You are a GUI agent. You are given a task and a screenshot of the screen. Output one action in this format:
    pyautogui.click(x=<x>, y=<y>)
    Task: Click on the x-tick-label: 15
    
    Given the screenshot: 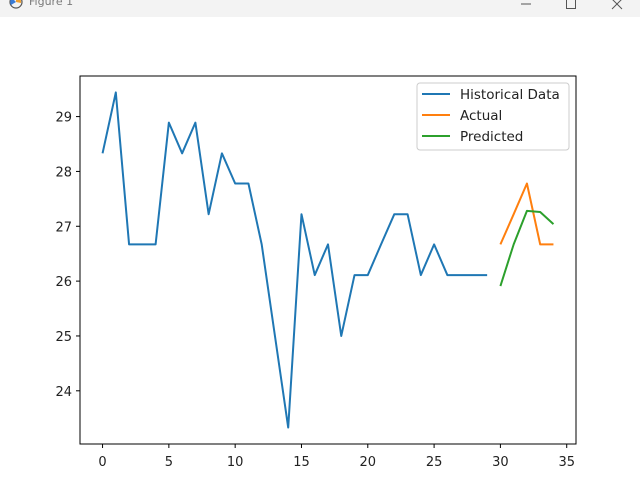 What is the action you would take?
    pyautogui.click(x=301, y=462)
    